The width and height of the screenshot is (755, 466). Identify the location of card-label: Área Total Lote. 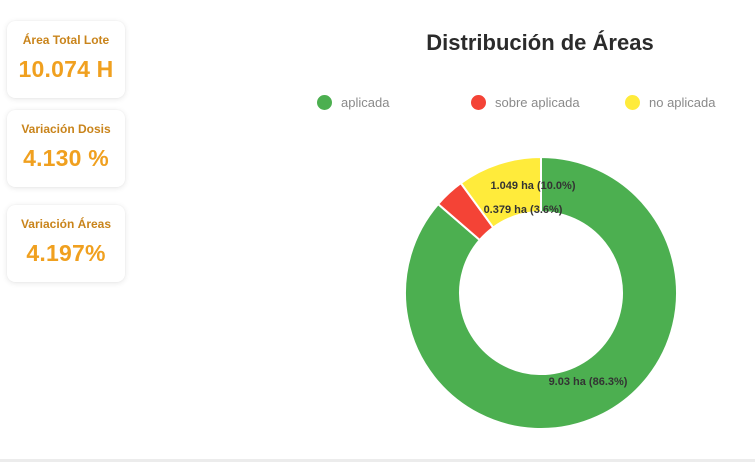
(66, 40).